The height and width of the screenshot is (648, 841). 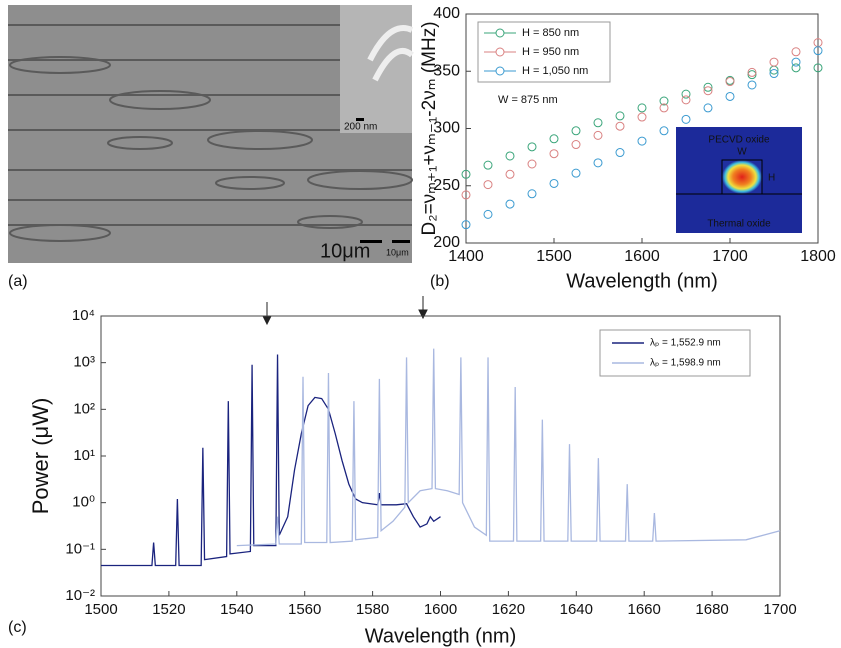 What do you see at coordinates (236, 609) in the screenshot?
I see `x-tick-label: 1540` at bounding box center [236, 609].